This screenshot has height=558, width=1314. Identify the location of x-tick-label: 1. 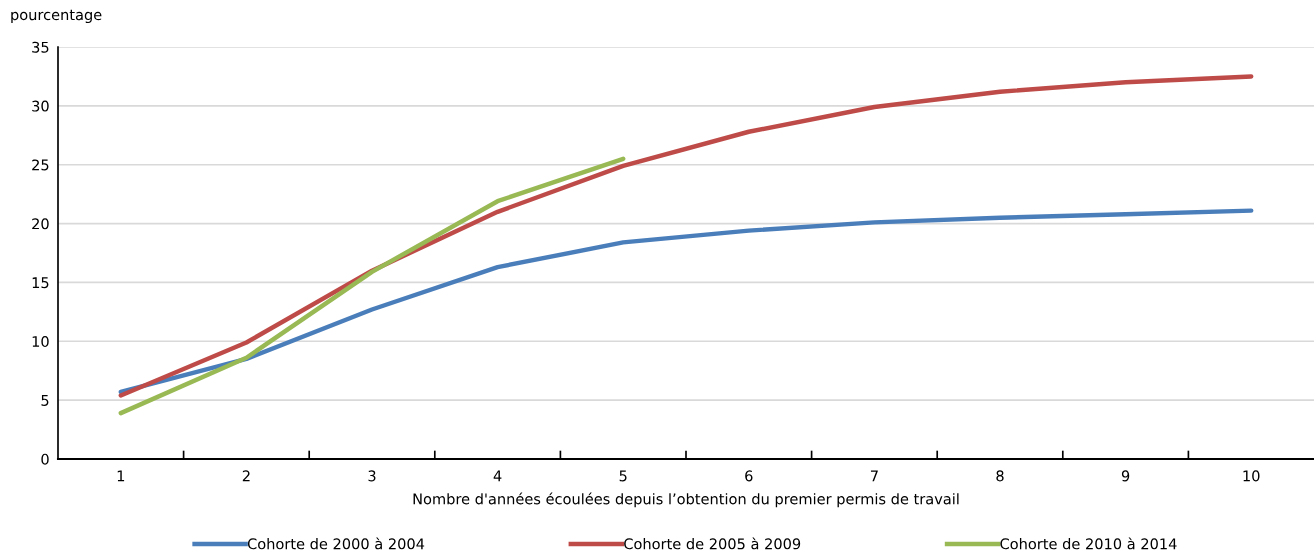
(121, 476).